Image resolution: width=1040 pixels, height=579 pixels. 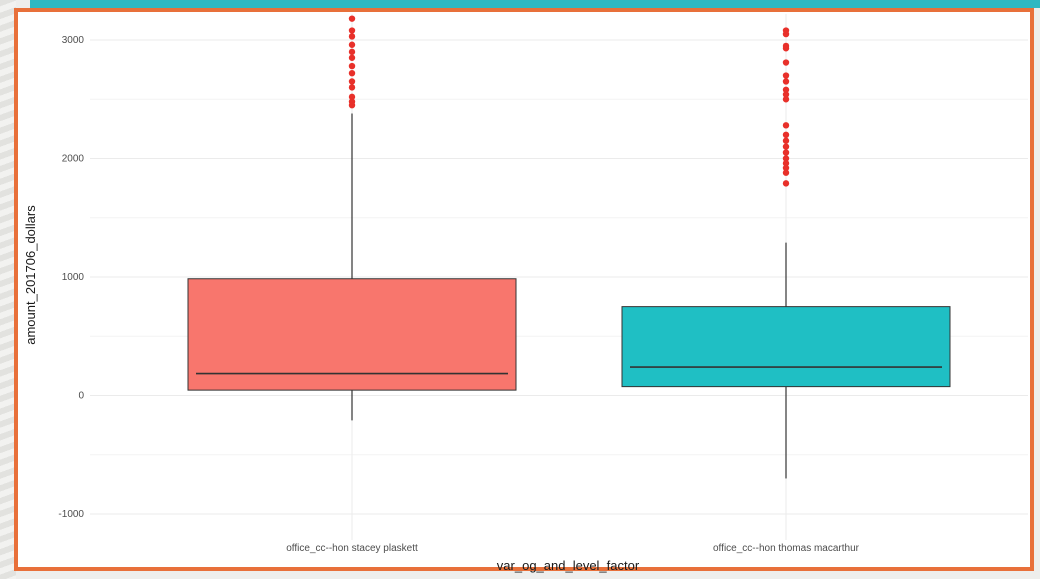 I want to click on y-tick-label: 3000, so click(x=73, y=40).